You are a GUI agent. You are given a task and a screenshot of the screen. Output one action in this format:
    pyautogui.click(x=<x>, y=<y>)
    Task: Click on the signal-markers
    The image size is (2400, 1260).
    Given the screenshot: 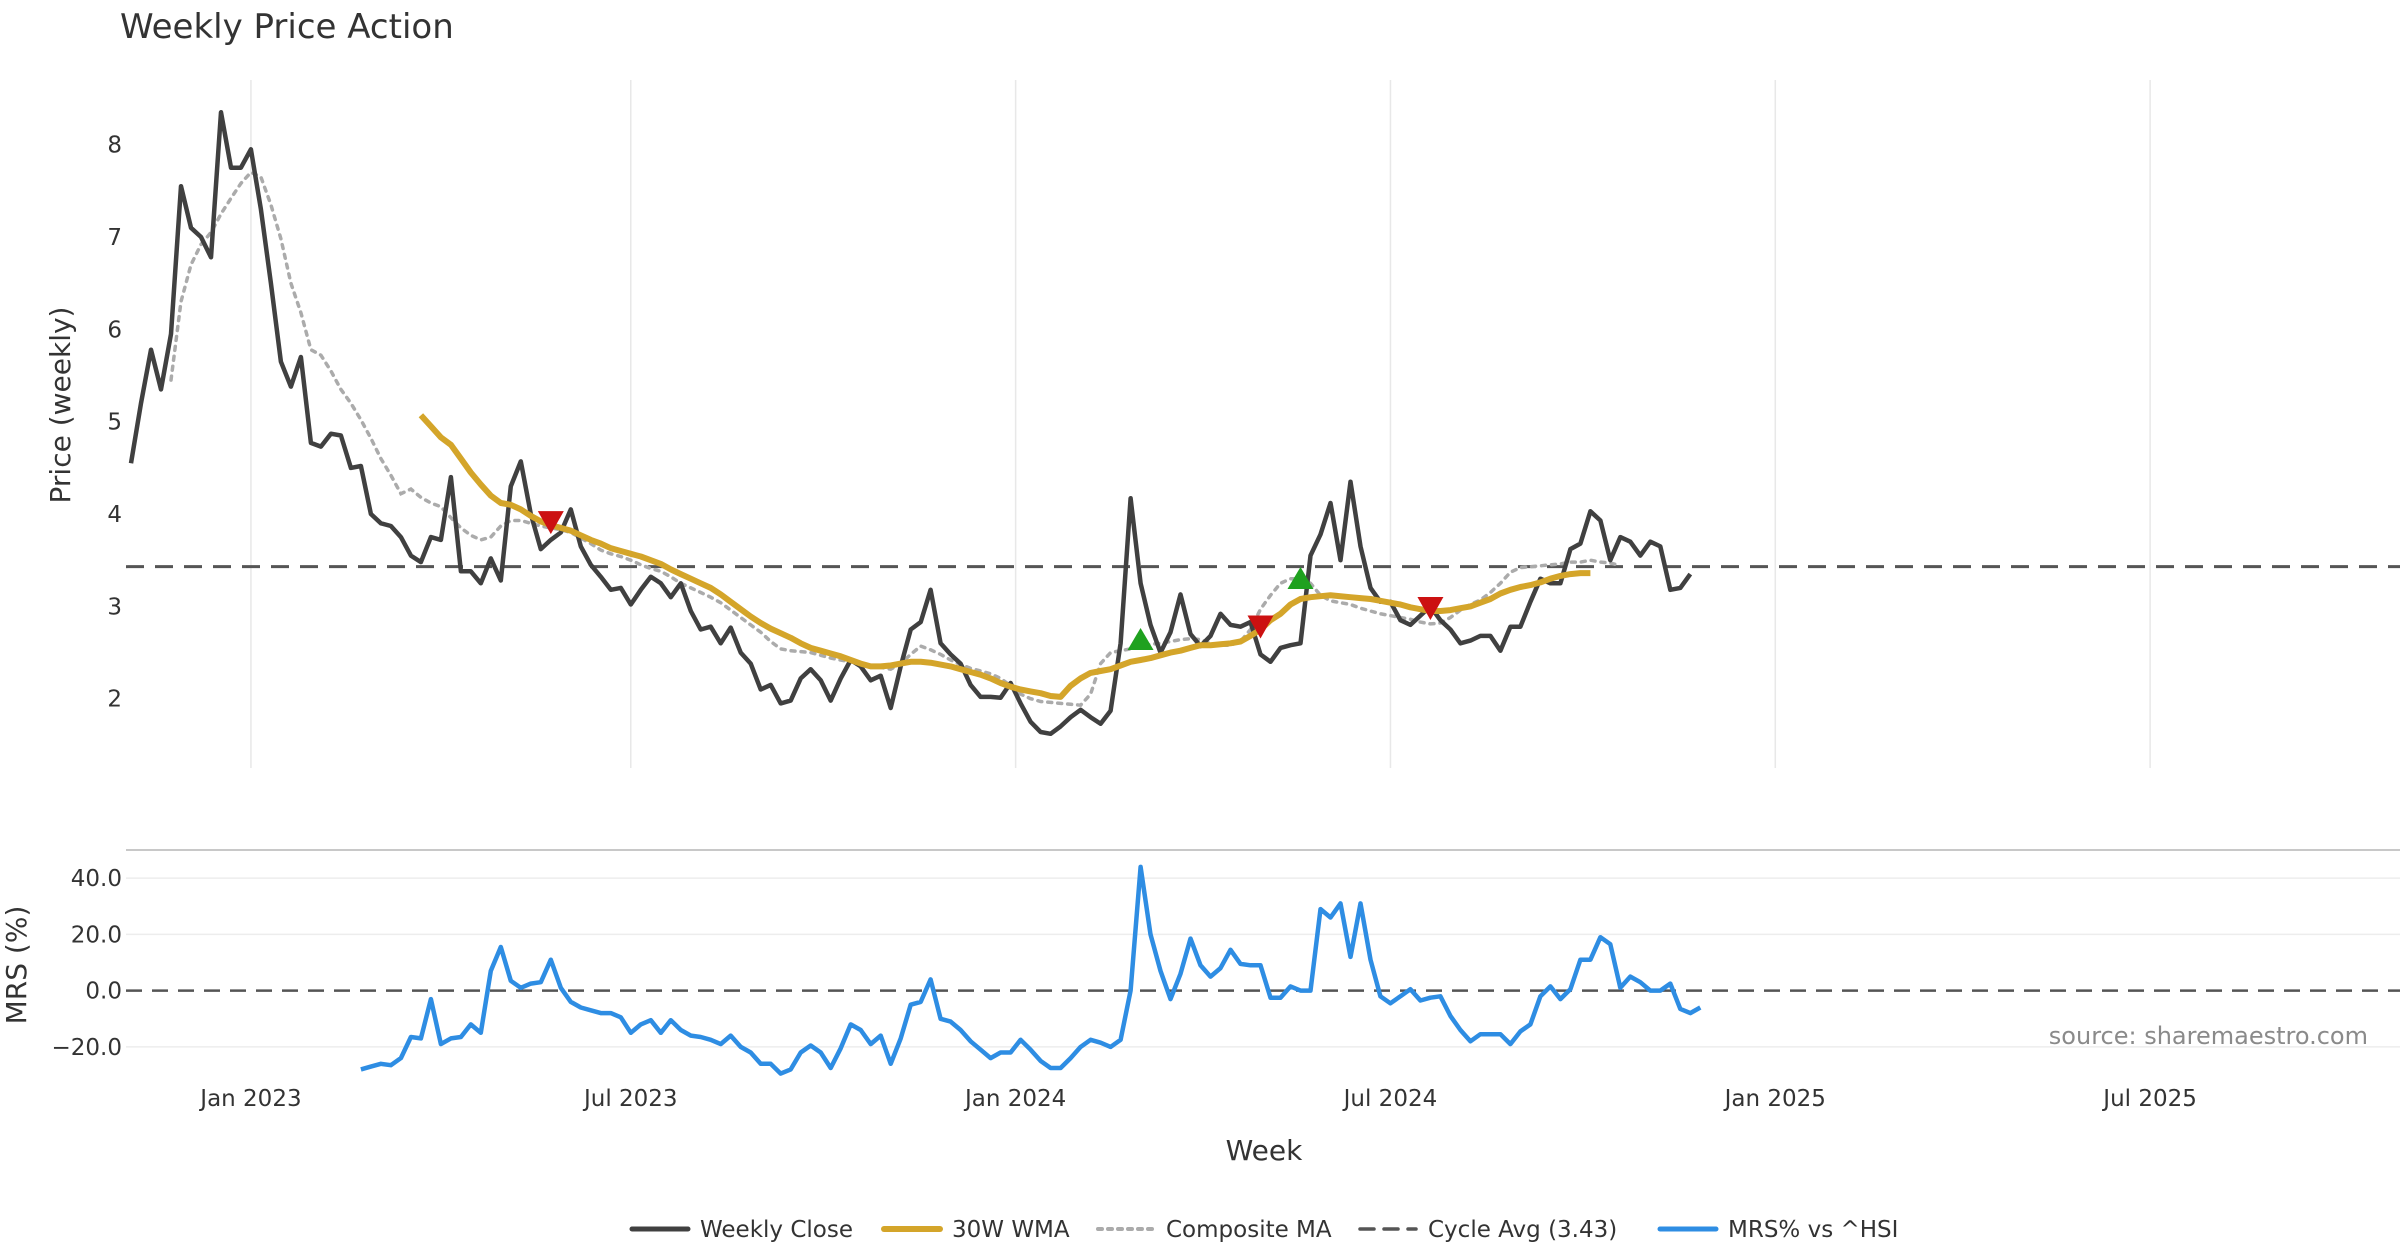 What is the action you would take?
    pyautogui.click(x=990, y=580)
    